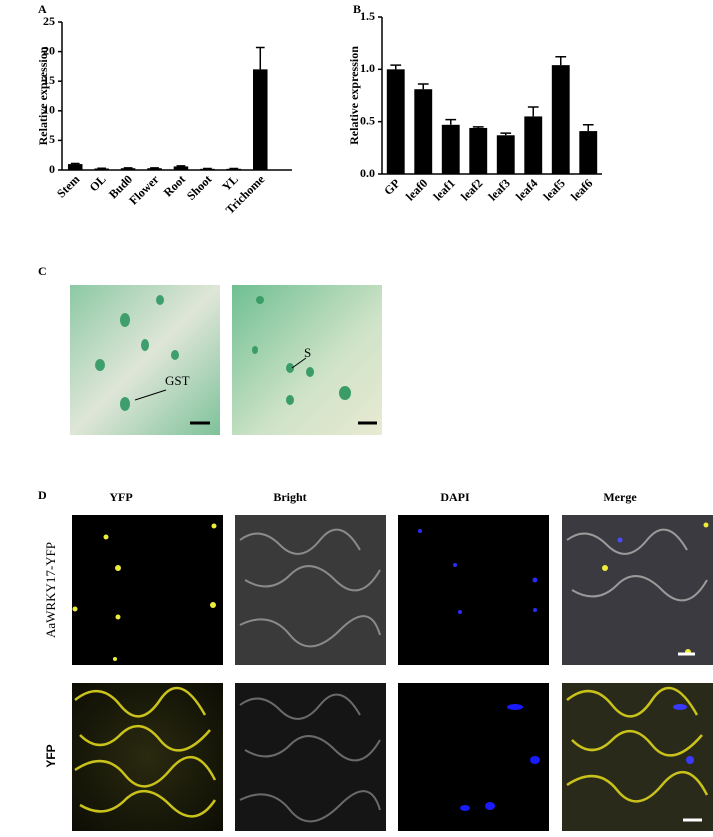 Image resolution: width=713 pixels, height=837 pixels. What do you see at coordinates (120, 497) in the screenshot?
I see `column-header: YFP` at bounding box center [120, 497].